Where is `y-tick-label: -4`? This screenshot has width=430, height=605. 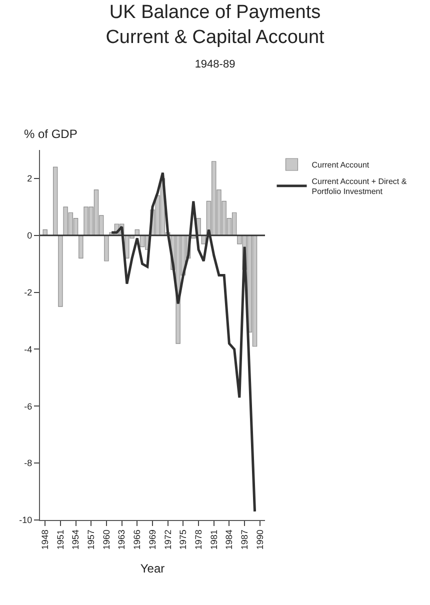 y-tick-label: -4 is located at coordinates (28, 349).